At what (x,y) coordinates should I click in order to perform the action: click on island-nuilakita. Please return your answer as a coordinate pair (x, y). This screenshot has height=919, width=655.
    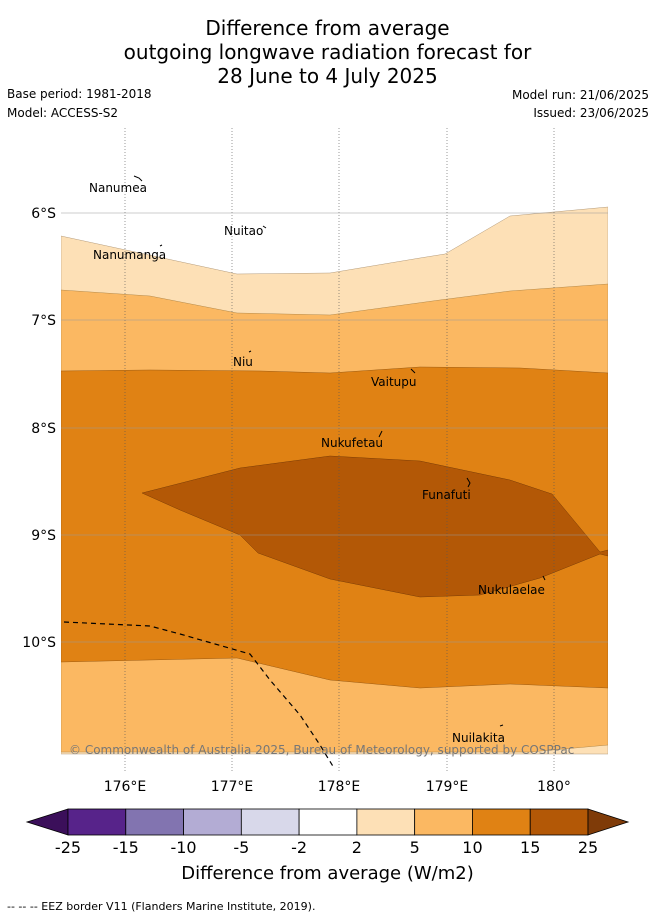
    Looking at the image, I should click on (501, 725).